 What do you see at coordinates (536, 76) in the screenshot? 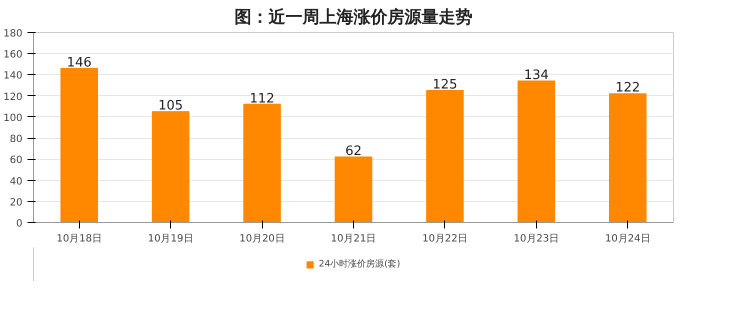
I see `data-label: 134` at bounding box center [536, 76].